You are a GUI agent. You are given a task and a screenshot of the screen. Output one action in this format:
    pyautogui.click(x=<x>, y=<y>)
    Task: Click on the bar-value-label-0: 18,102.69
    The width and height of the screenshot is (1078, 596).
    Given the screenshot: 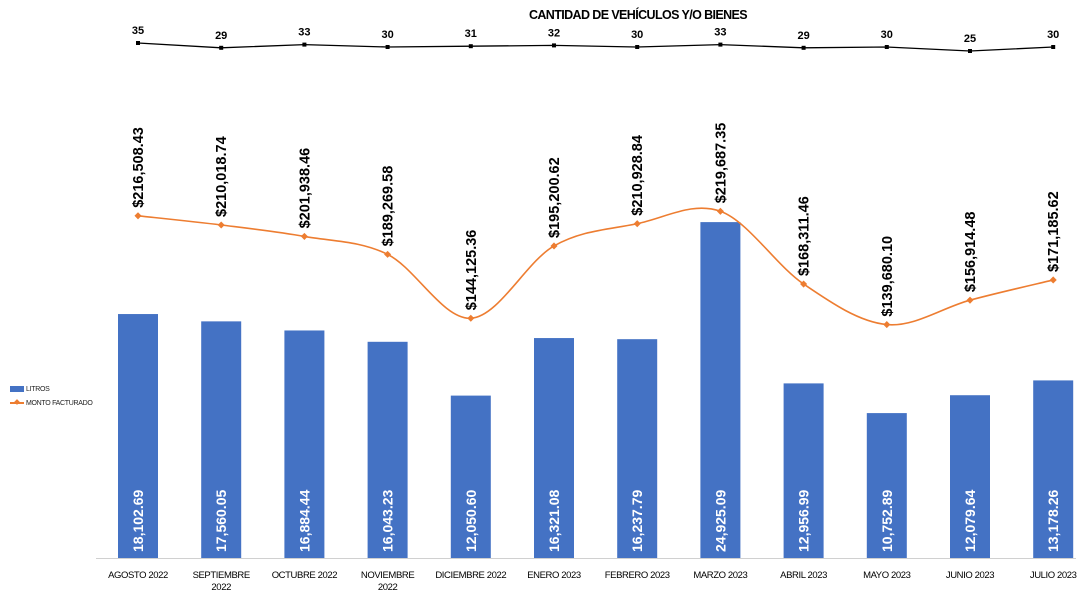 What is the action you would take?
    pyautogui.click(x=138, y=521)
    